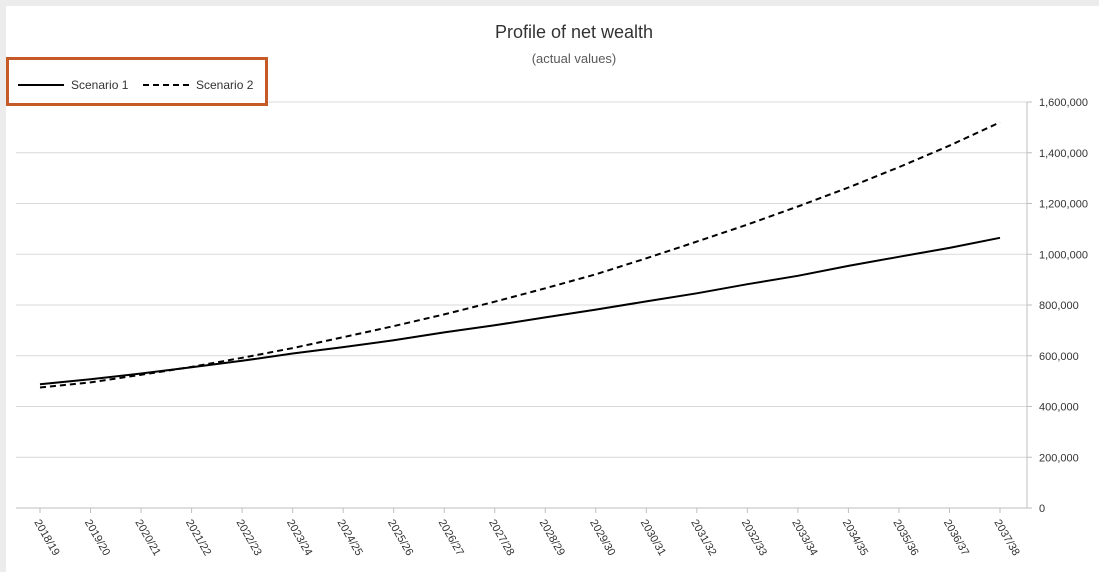  I want to click on y-tick-label: 400,000, so click(1059, 408).